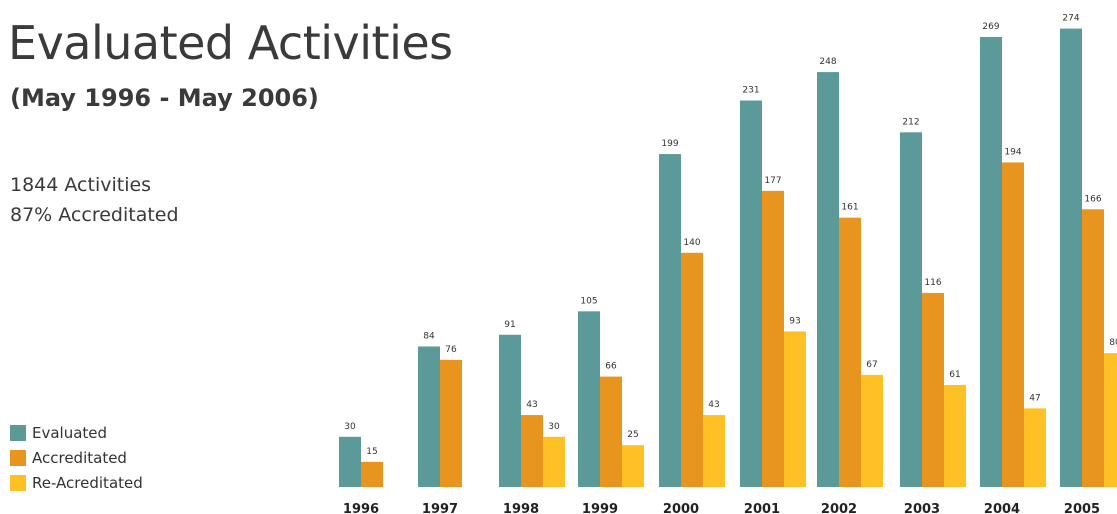  I want to click on data-label-re-acreditated-2004: 47, so click(1034, 398).